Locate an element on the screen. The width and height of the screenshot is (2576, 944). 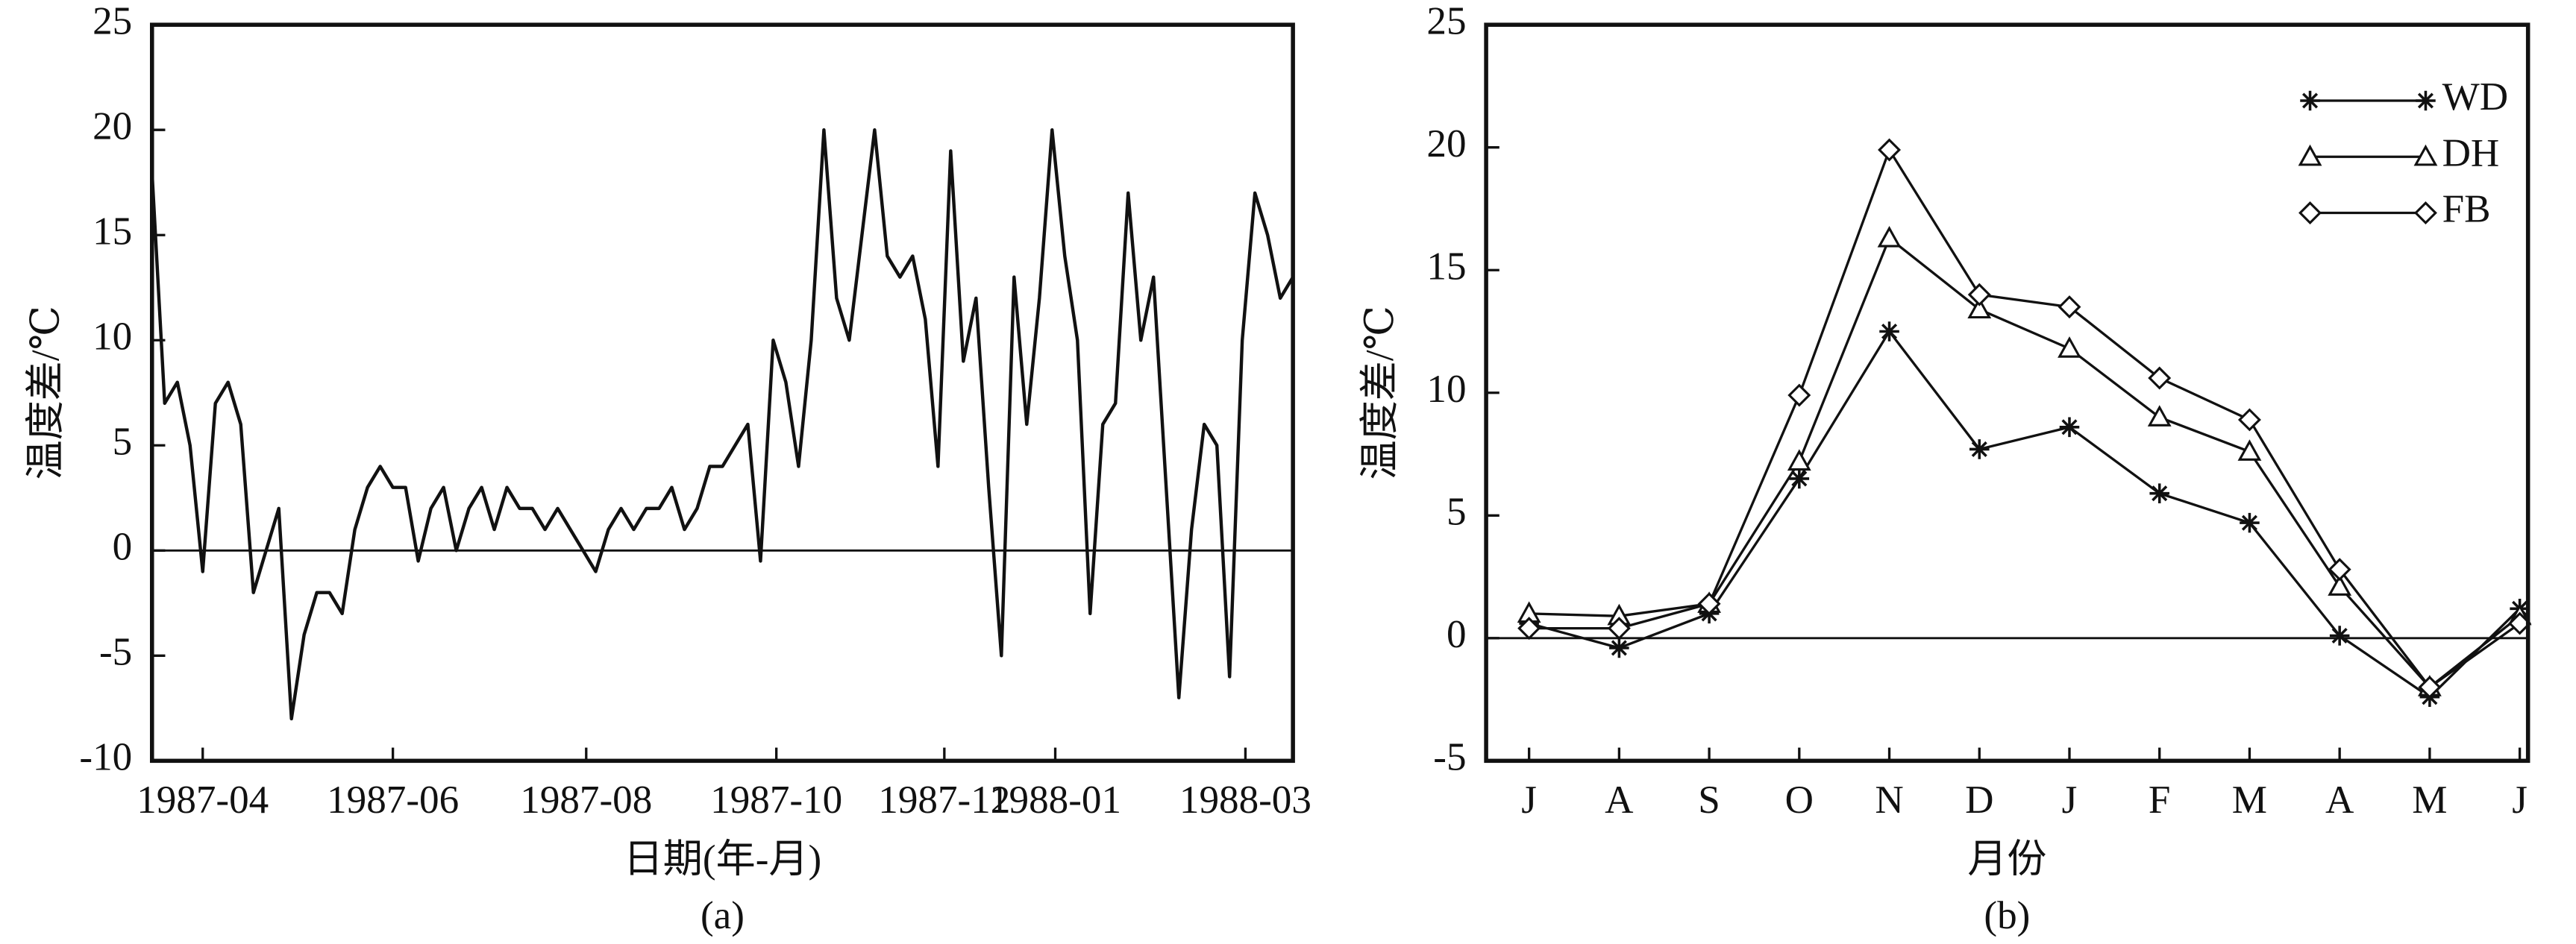
caption: (a) is located at coordinates (723, 915).